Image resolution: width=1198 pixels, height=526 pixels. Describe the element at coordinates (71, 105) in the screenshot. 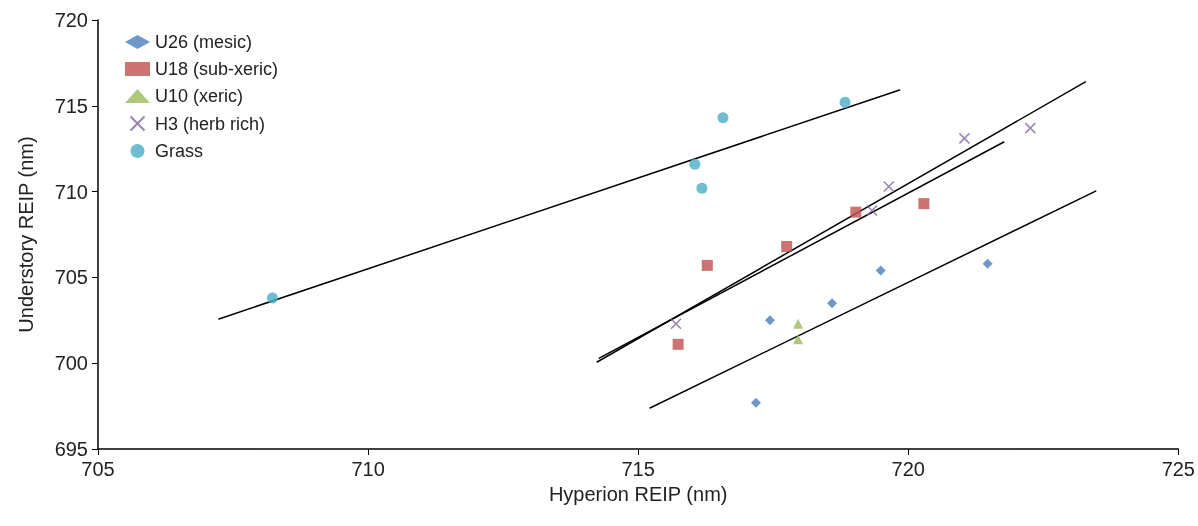

I see `y-tick-label: 715` at that location.